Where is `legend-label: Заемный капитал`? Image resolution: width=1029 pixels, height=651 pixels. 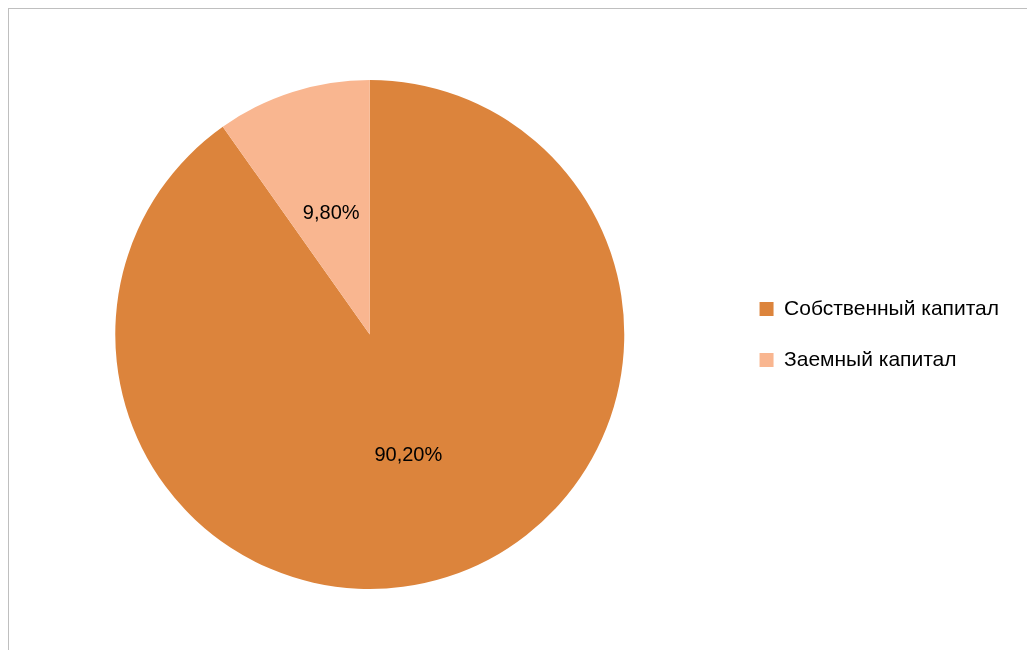 legend-label: Заемный капитал is located at coordinates (870, 358).